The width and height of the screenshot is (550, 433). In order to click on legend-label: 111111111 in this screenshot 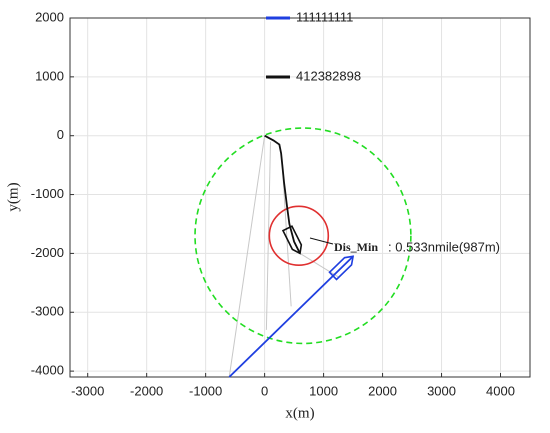, I will do `click(324, 16)`.